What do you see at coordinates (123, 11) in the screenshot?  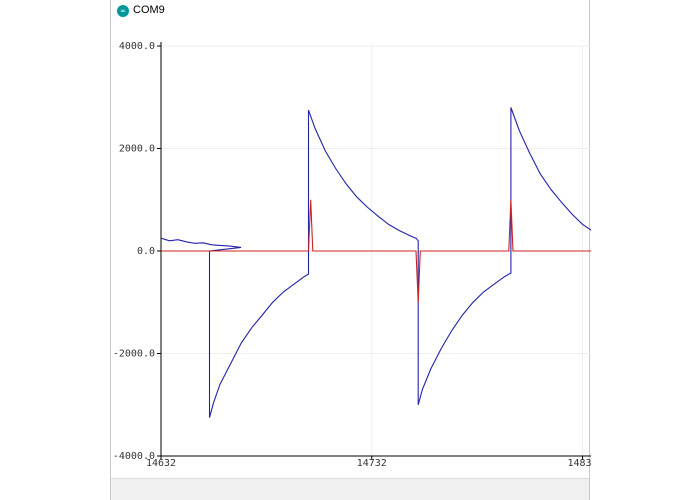 I see `arduino-icon: ∞` at bounding box center [123, 11].